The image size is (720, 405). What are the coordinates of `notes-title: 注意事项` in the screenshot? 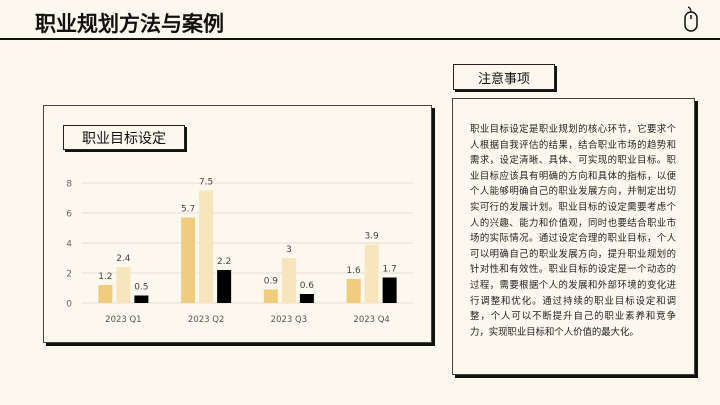 It's located at (504, 77).